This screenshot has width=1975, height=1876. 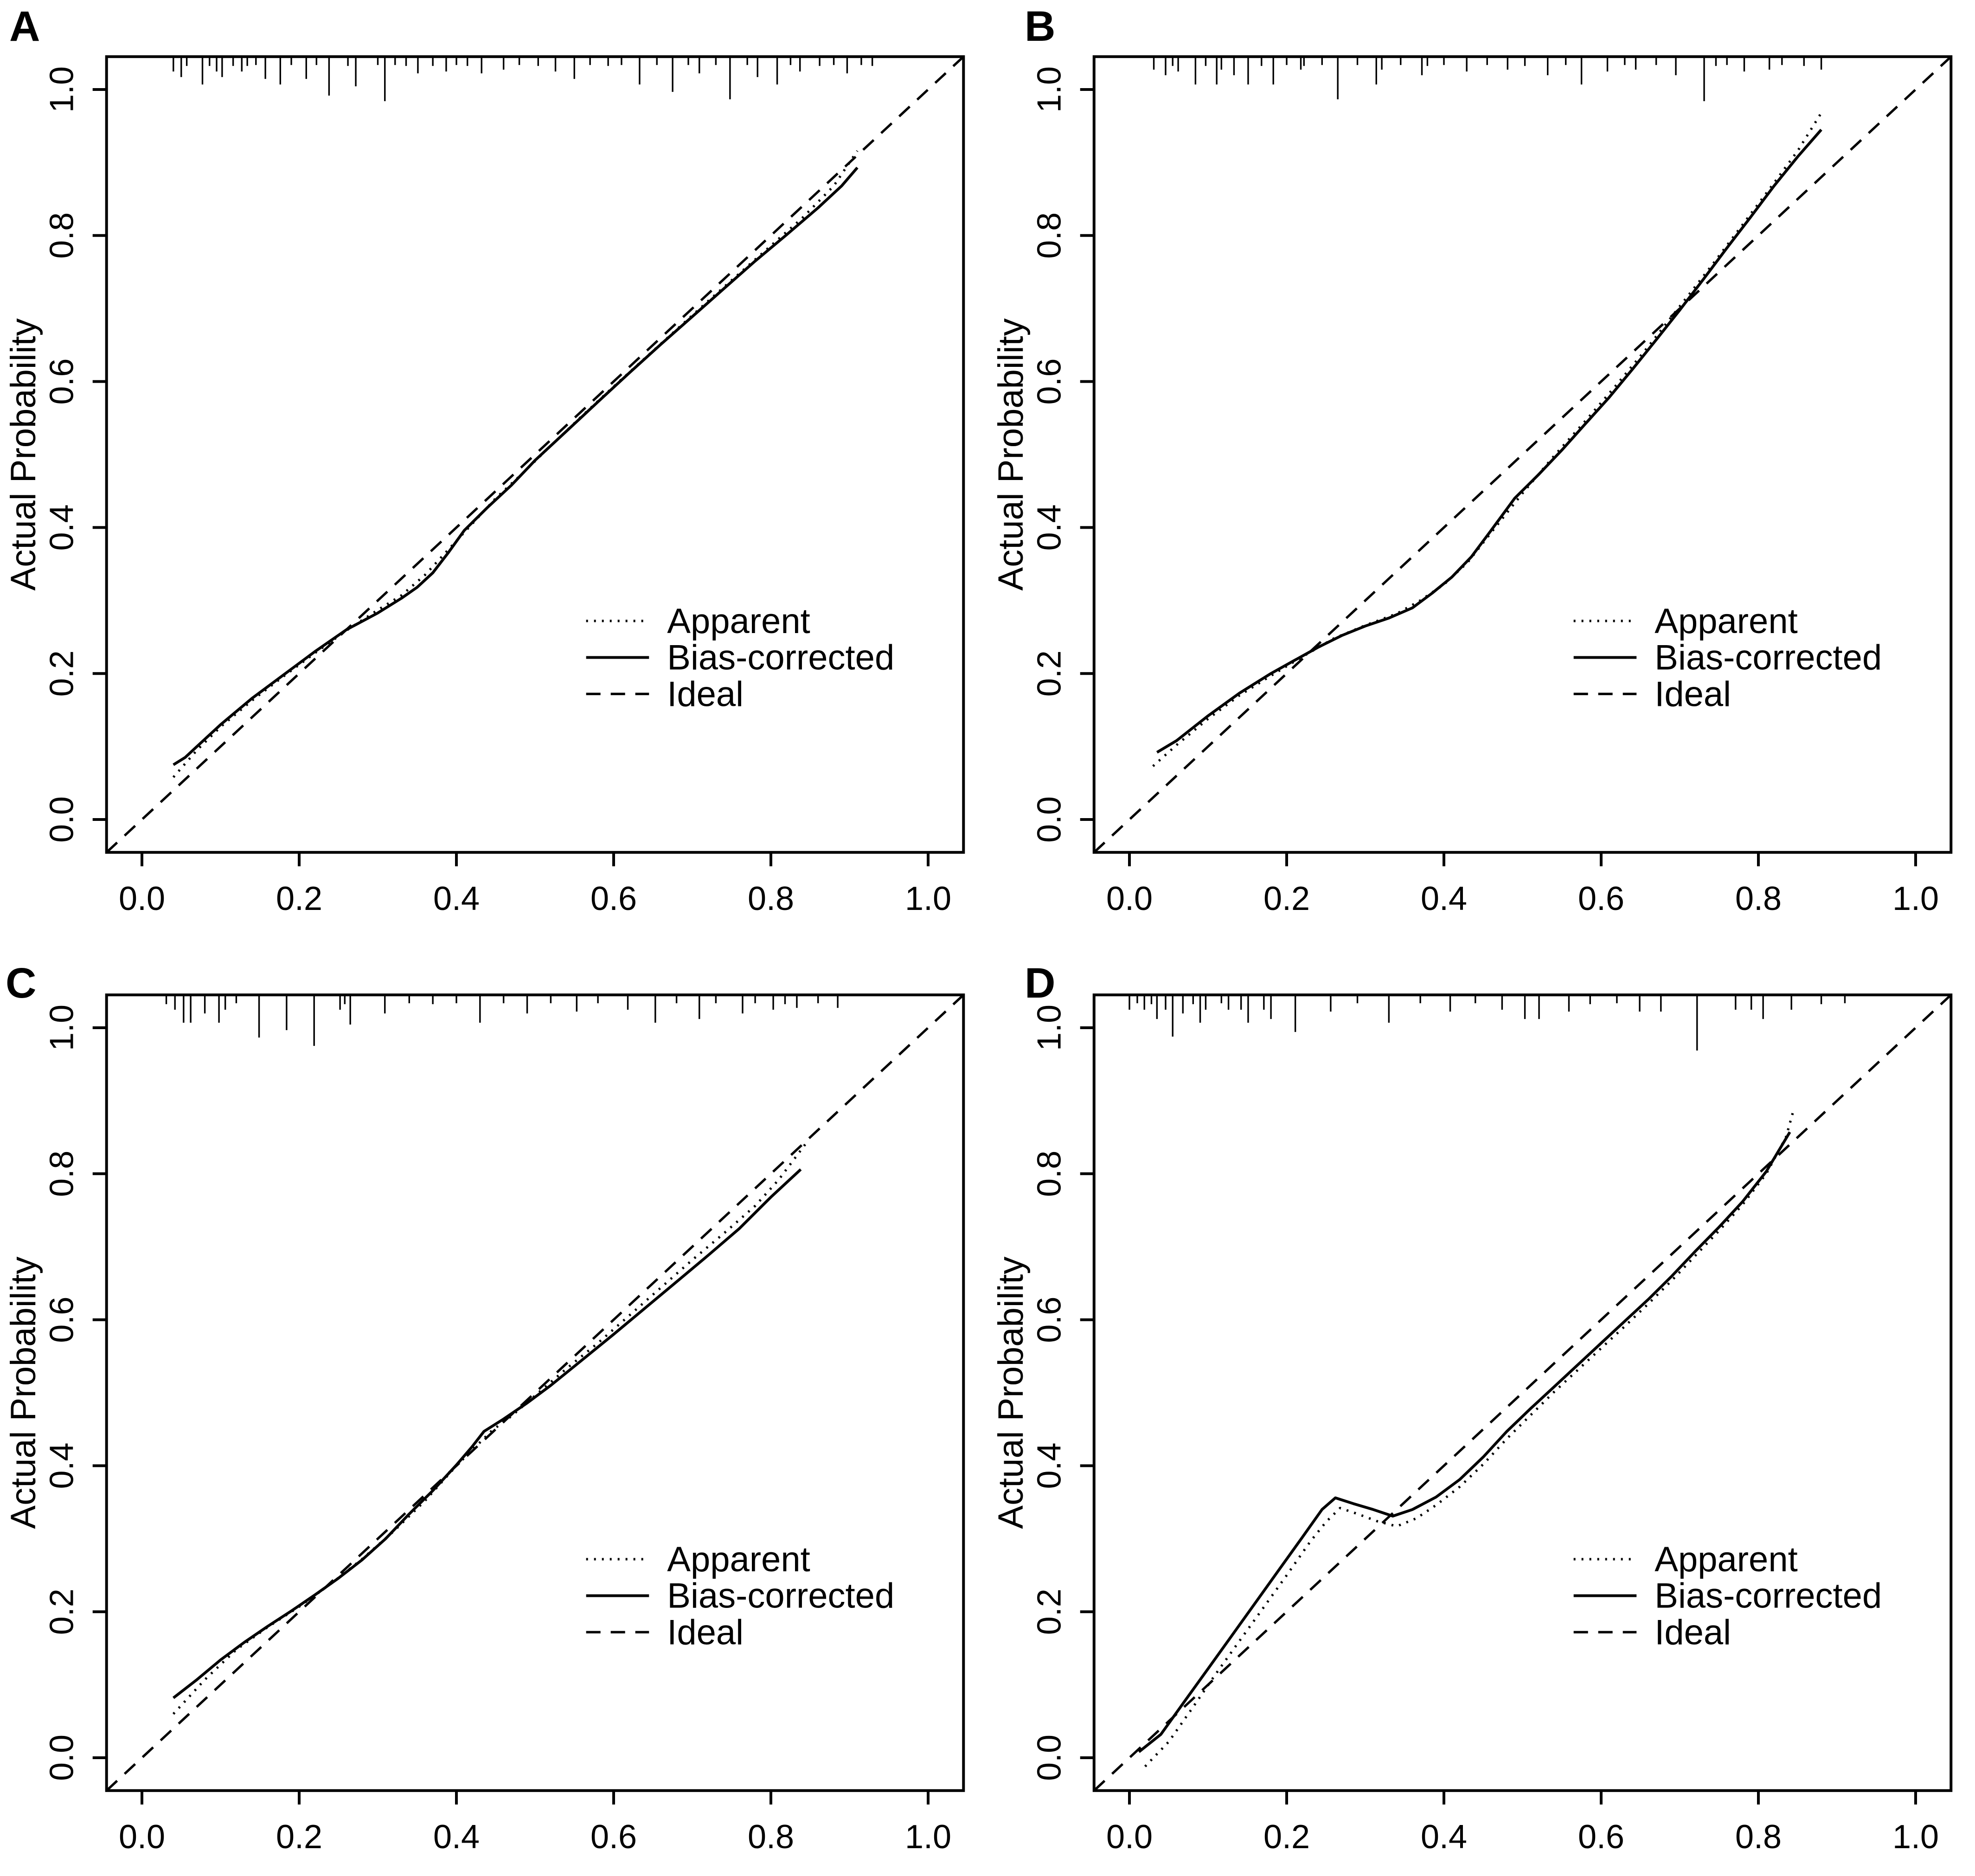 I want to click on panel-label: B, so click(x=1040, y=26).